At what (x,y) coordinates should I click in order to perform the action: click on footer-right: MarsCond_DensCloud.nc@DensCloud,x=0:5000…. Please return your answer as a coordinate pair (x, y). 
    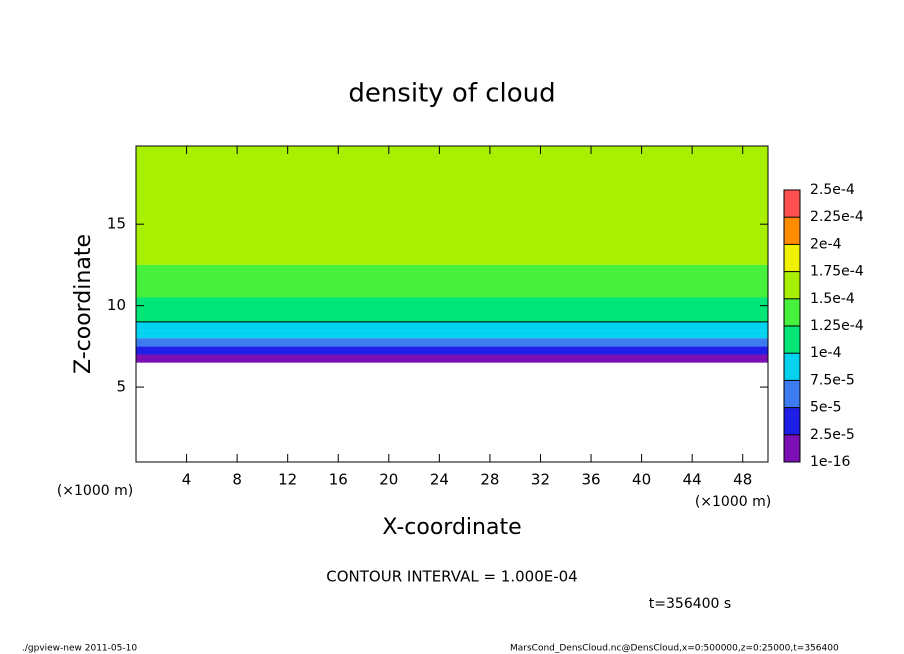
    Looking at the image, I should click on (674, 649).